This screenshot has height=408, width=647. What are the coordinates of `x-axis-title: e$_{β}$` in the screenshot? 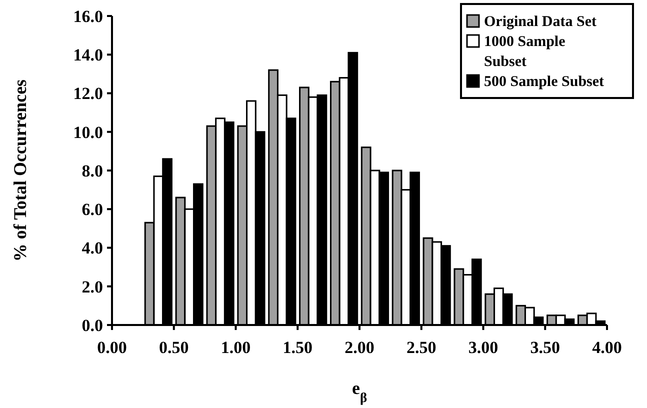 It's located at (360, 391).